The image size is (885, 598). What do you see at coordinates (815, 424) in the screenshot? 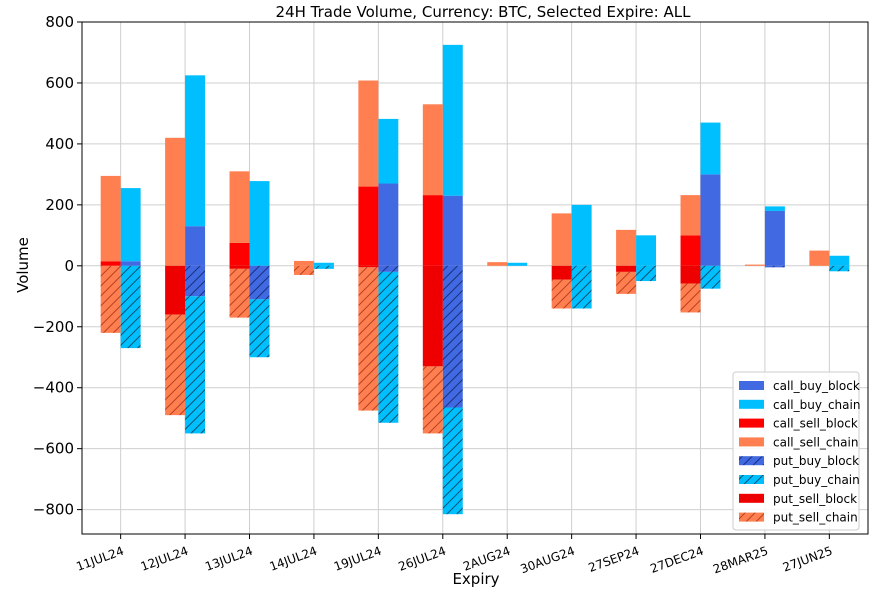
I see `legend-label-call_sell_block: call_sell_block` at bounding box center [815, 424].